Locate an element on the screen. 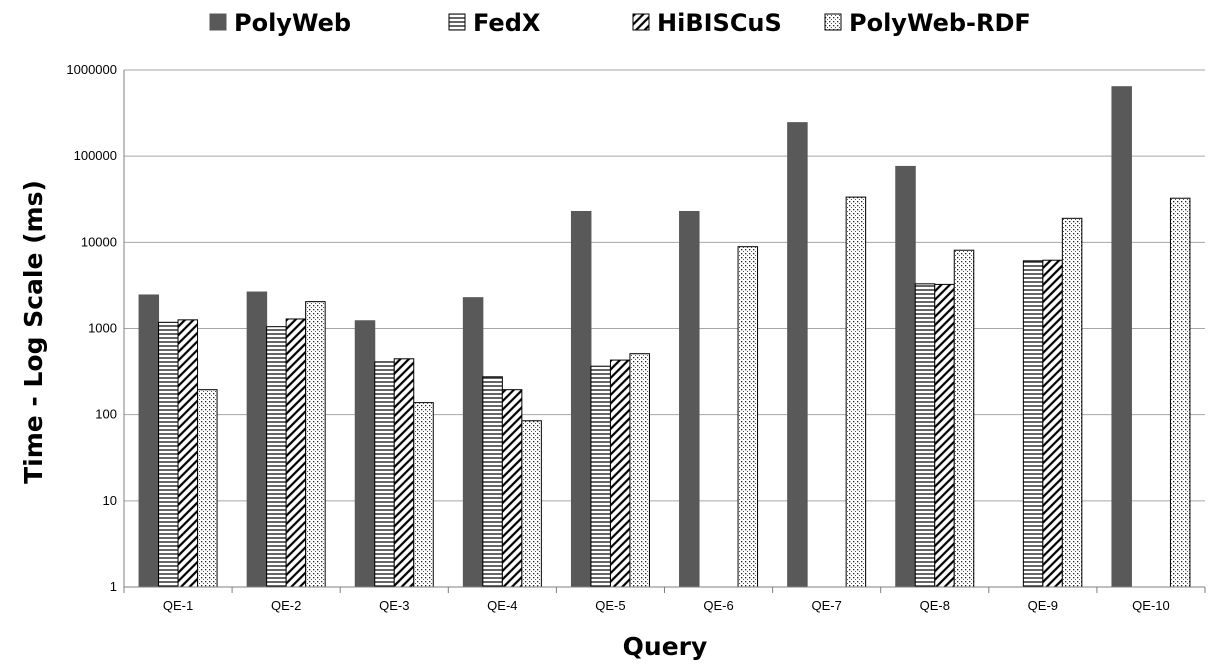  x-tick-label: QE-1 is located at coordinates (178, 605).